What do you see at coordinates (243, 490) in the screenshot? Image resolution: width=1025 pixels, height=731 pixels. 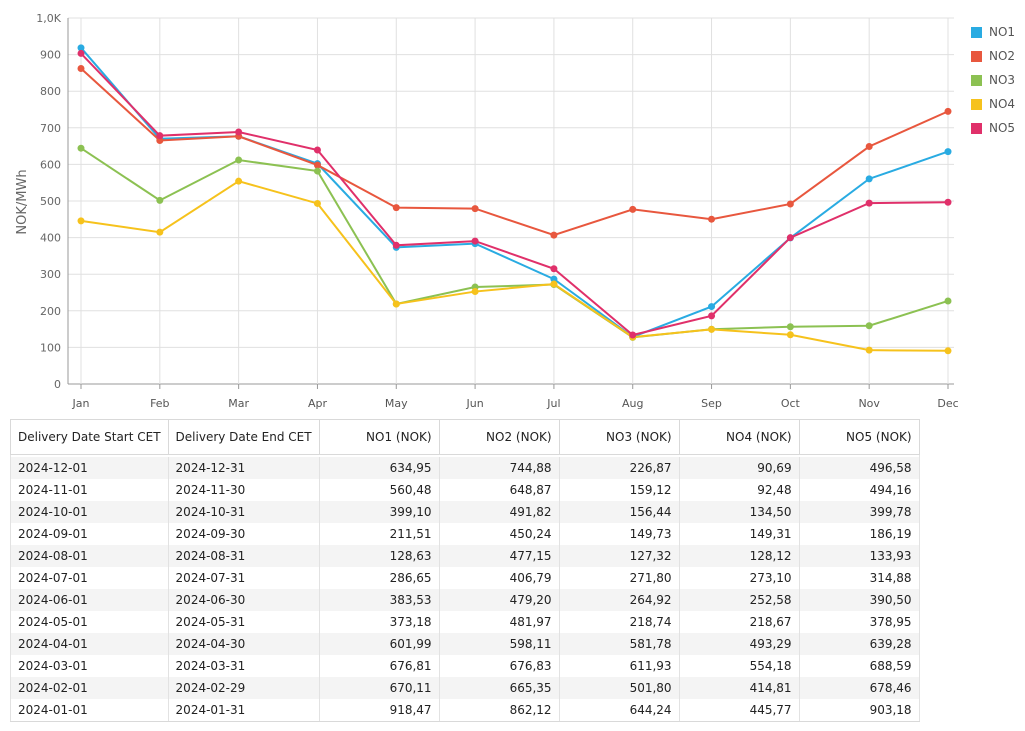 I see `table-cell: 2024-11-30` at bounding box center [243, 490].